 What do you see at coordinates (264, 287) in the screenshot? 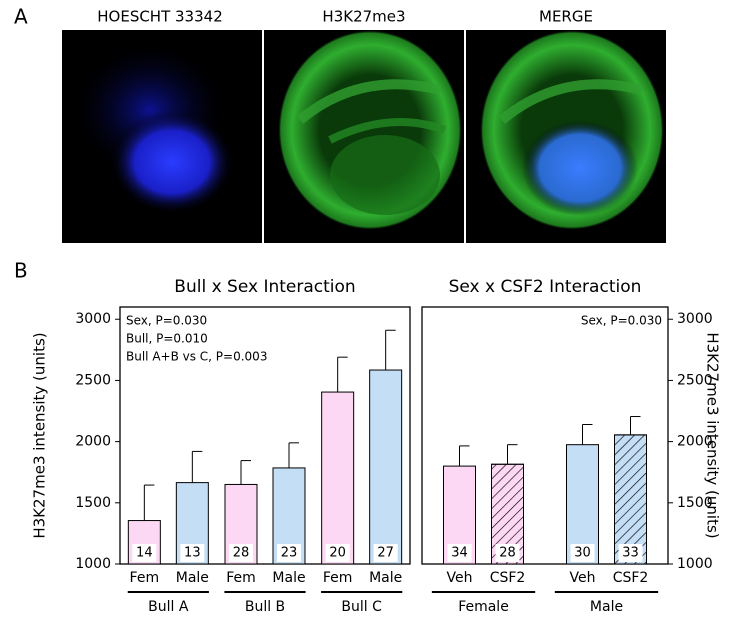
I see `chart-title: Bull x Sex Interaction` at bounding box center [264, 287].